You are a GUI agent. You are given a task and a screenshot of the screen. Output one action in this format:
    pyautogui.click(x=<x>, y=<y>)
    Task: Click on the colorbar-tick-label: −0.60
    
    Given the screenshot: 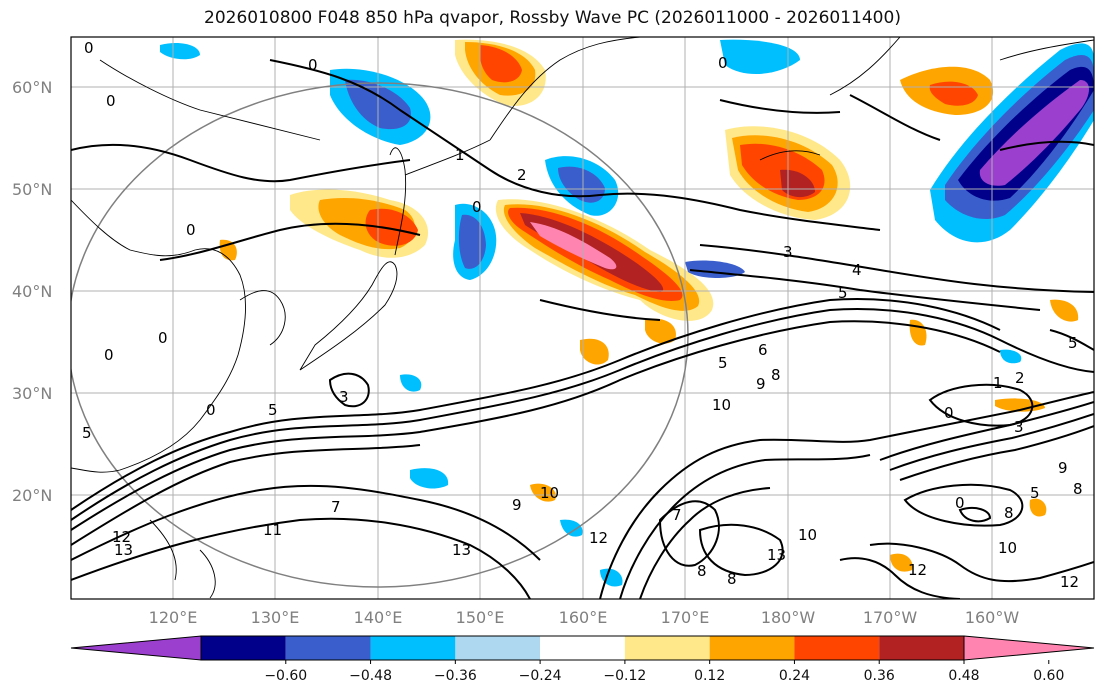 What is the action you would take?
    pyautogui.click(x=285, y=676)
    